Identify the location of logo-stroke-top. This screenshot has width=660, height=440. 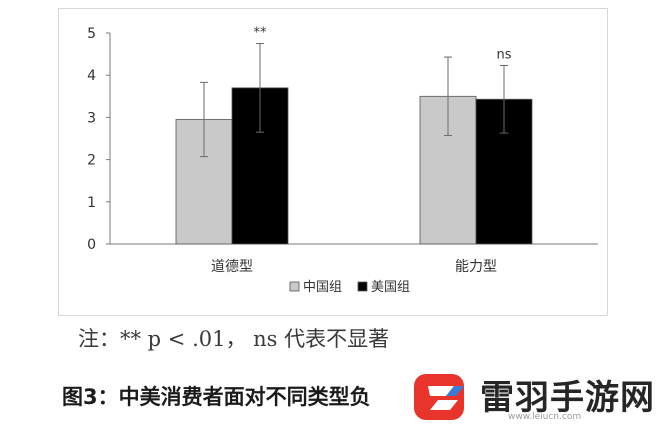
(441, 391).